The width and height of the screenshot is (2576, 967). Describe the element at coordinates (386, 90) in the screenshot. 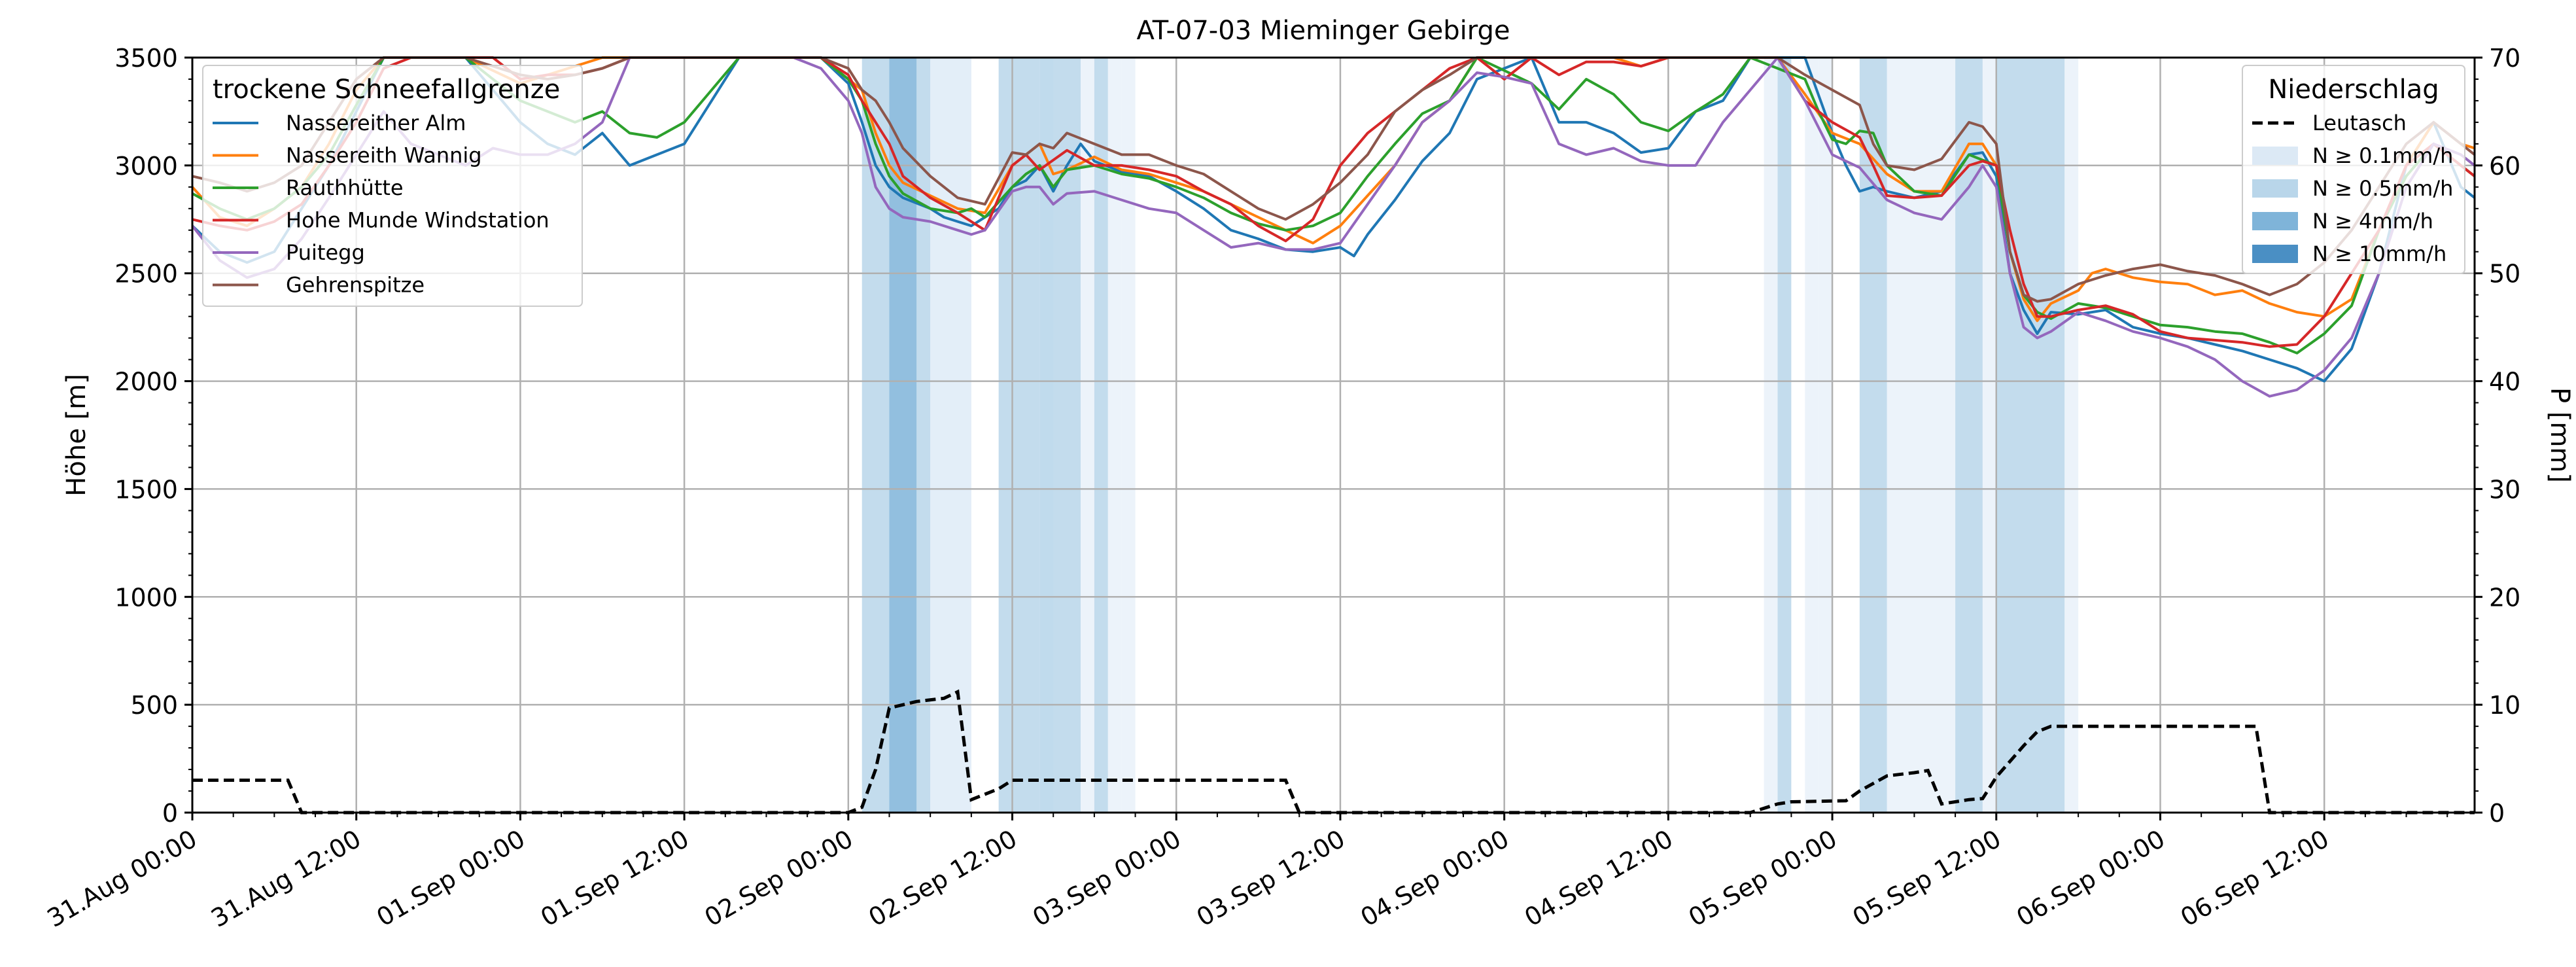

I see `legend-left-title: trockene Schneefallgrenze` at that location.